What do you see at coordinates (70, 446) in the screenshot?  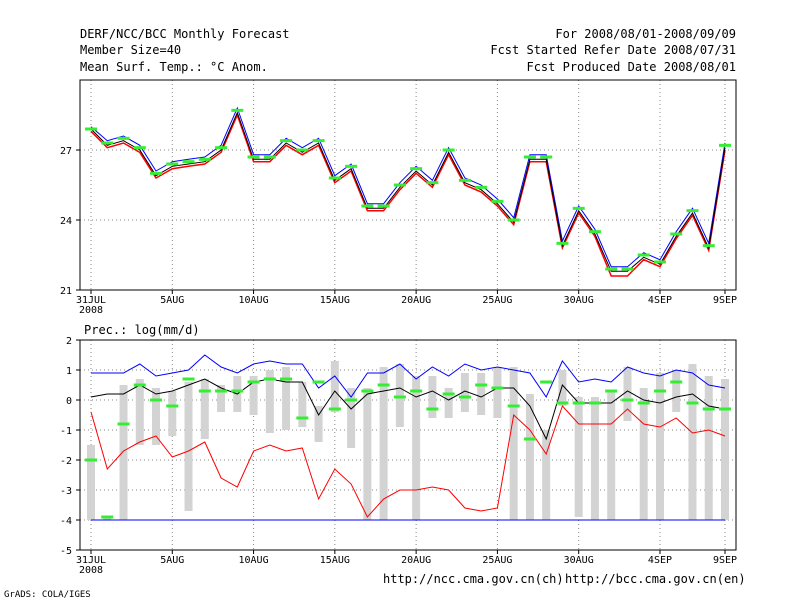 I see `precipitation-y-ticks: -5 -4 -3 -2 -1 0 1 2` at bounding box center [70, 446].